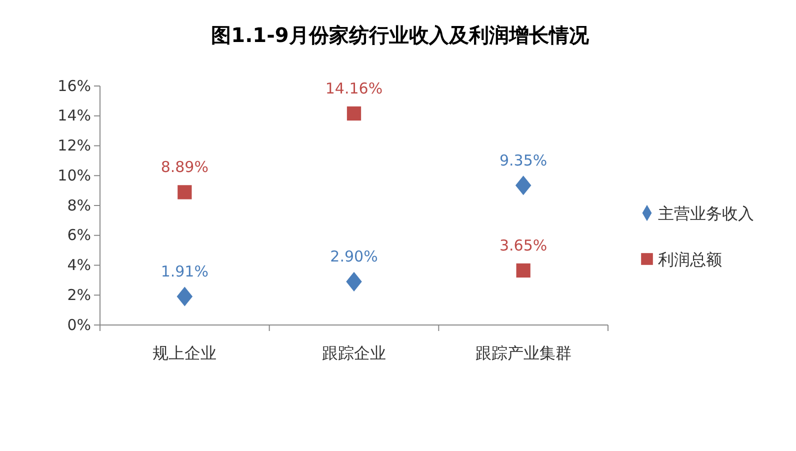 The image size is (796, 451). Describe the element at coordinates (400, 35) in the screenshot. I see `chart-title: 图1.1-9月份家纺行业收入及利润增长情况` at that location.